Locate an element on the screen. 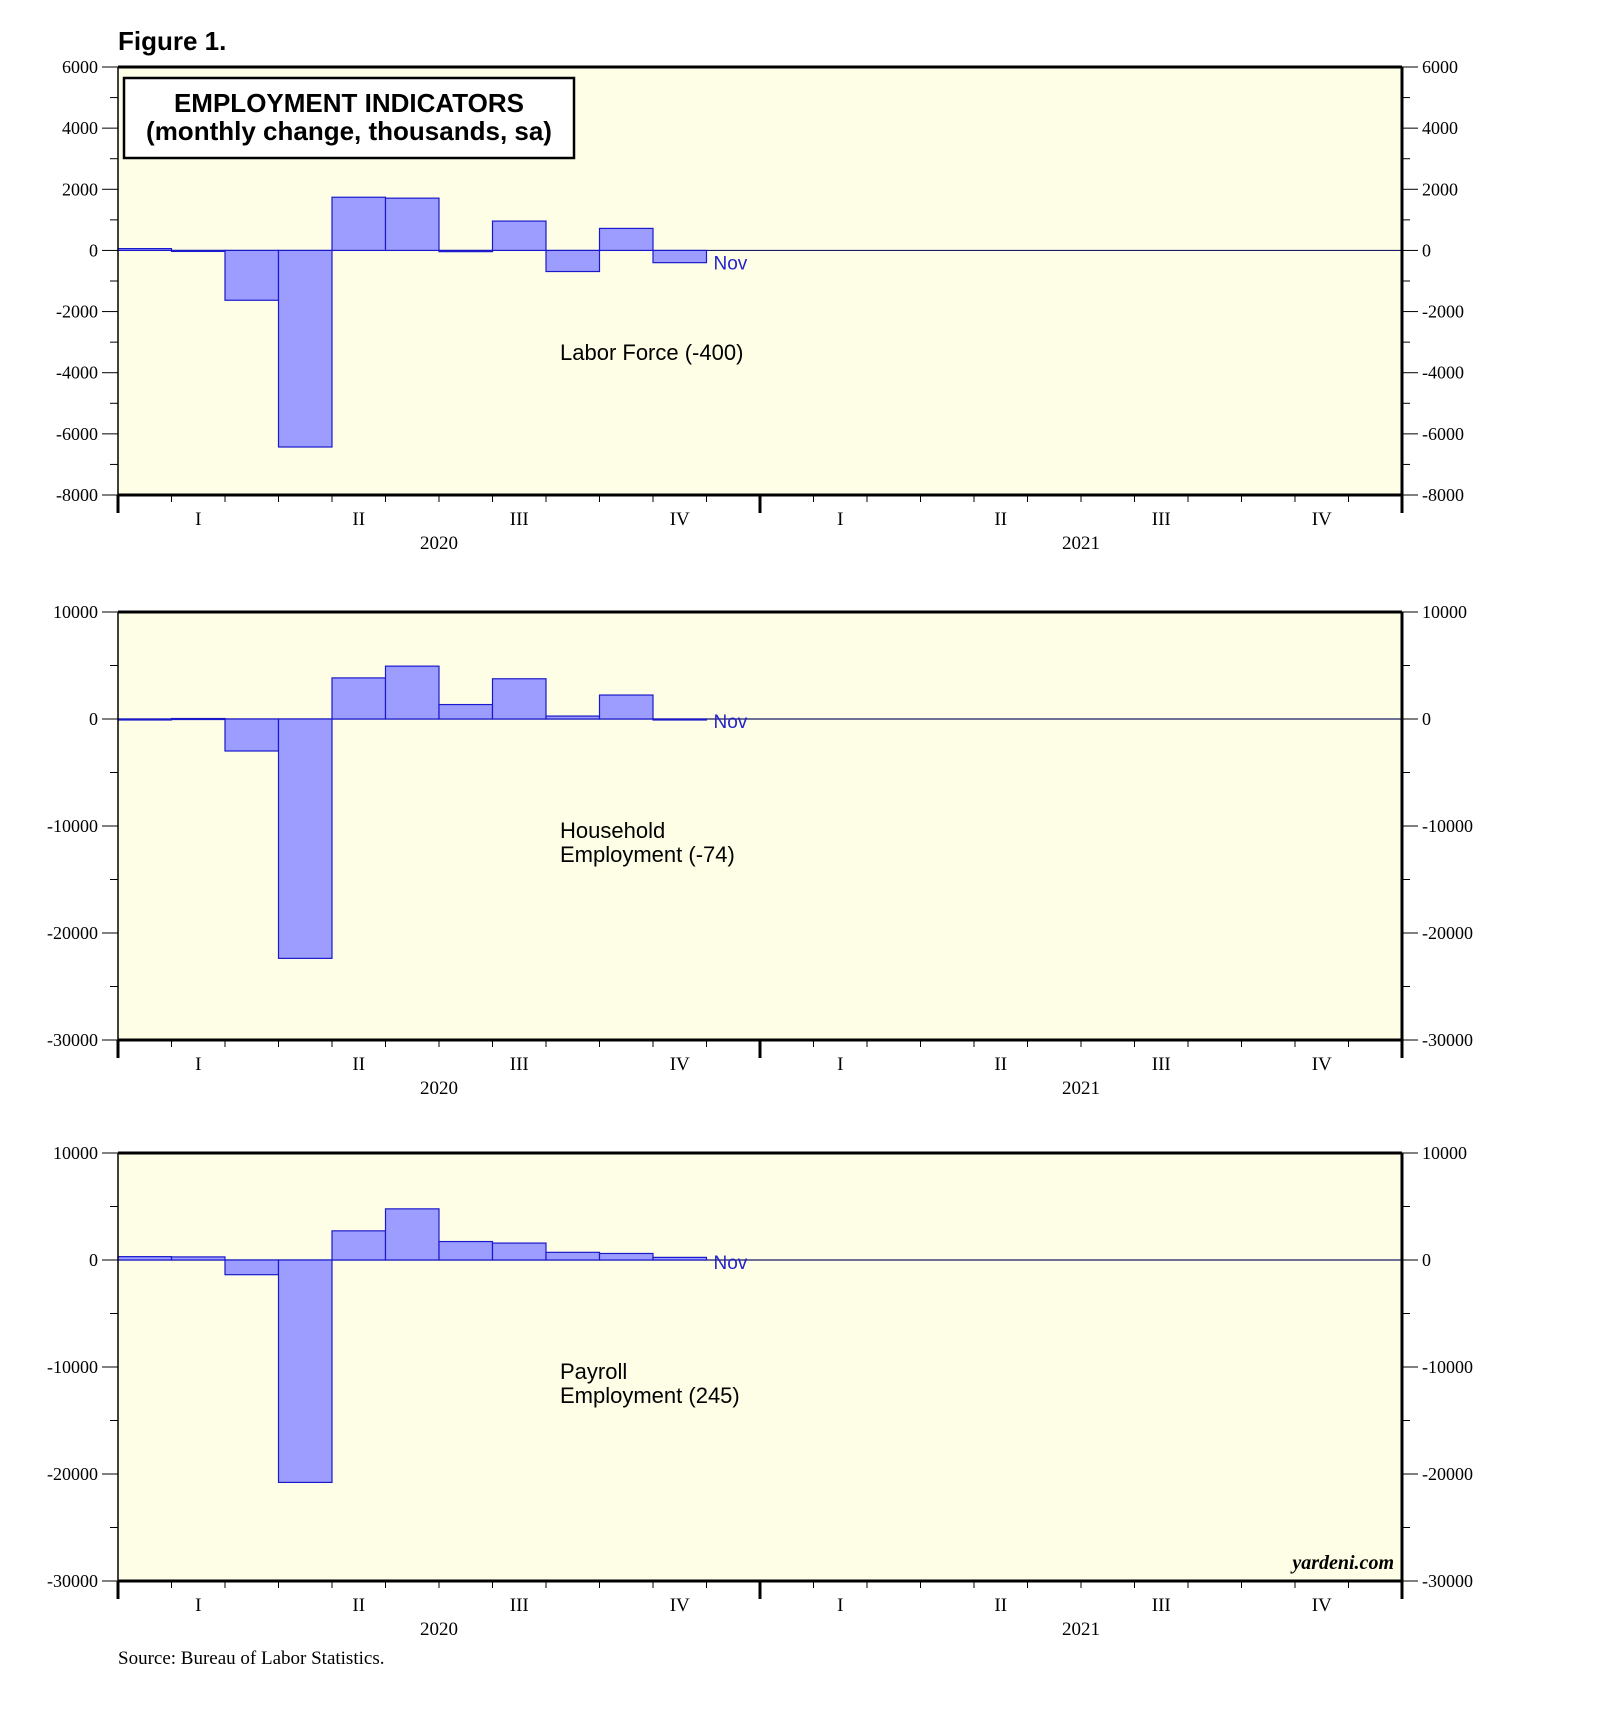 The image size is (1610, 1729). series-annotation-line: Payroll is located at coordinates (593, 1371).